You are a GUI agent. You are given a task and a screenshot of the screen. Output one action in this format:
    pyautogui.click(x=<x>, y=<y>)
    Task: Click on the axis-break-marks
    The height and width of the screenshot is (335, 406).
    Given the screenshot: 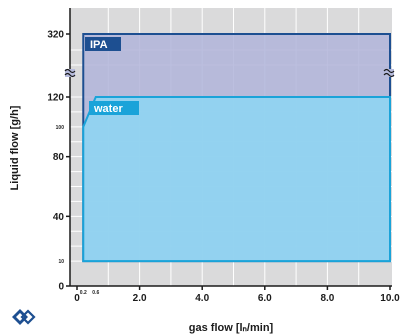 What is the action you would take?
    pyautogui.click(x=229, y=73)
    